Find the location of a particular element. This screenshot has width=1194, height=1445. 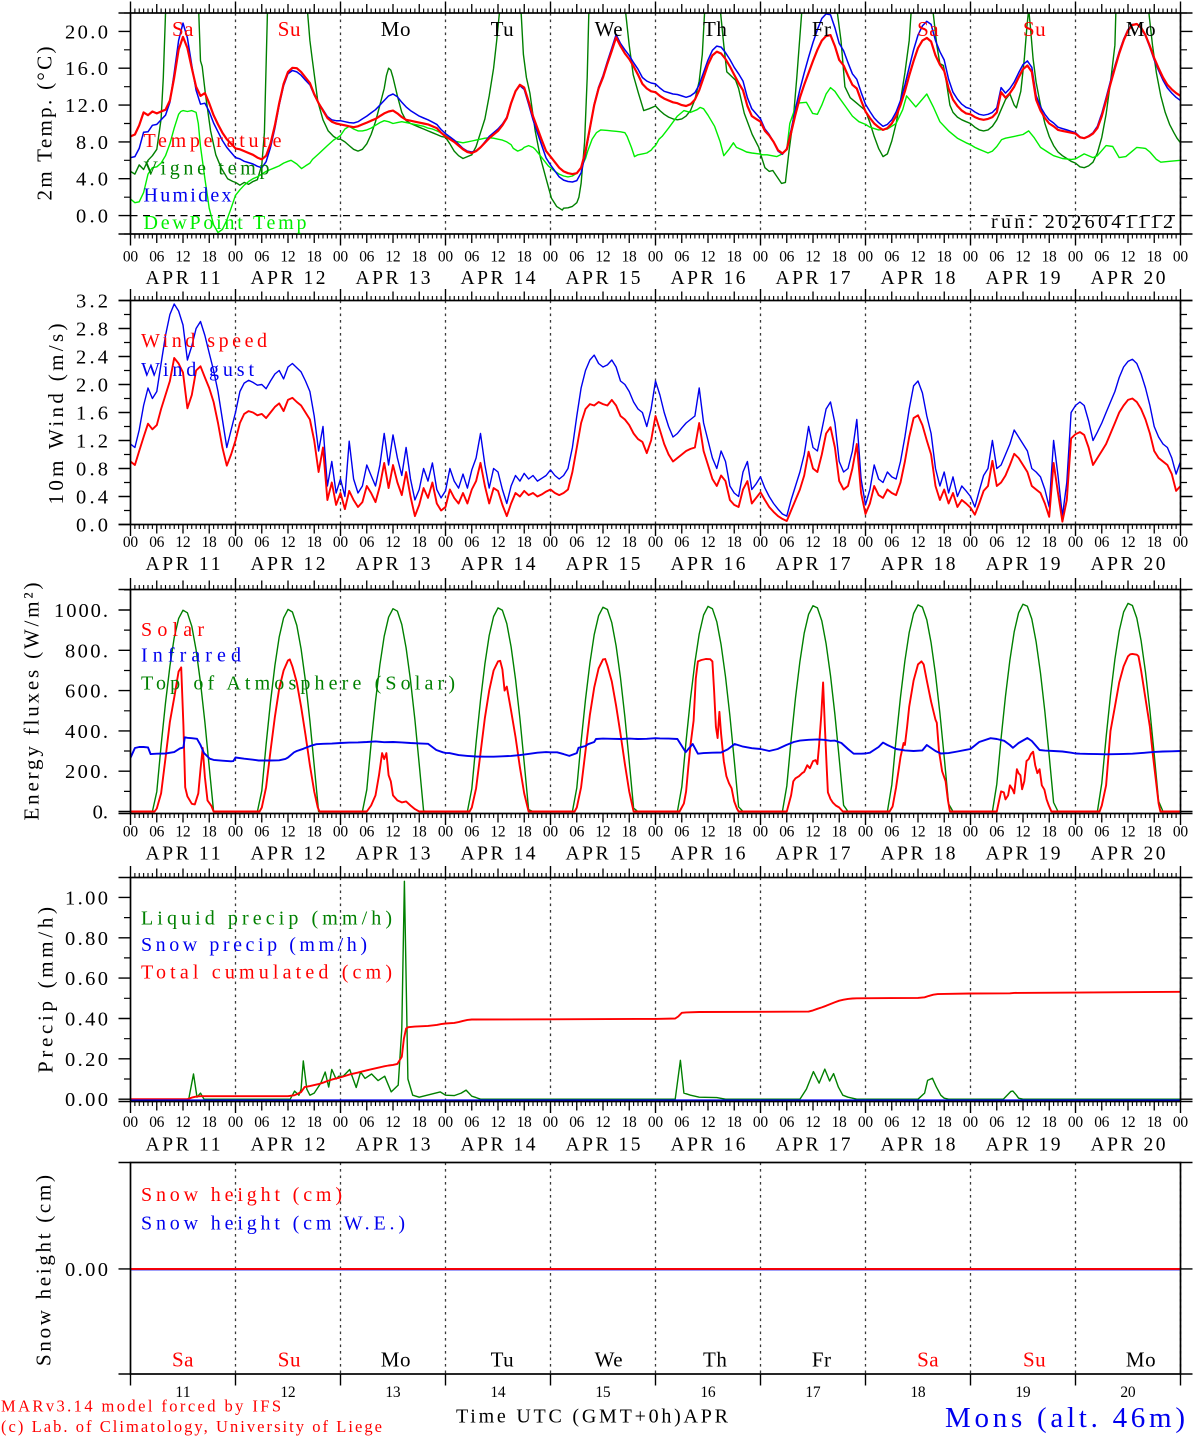

svg-text: 0.0 is located at coordinates (92, 217).